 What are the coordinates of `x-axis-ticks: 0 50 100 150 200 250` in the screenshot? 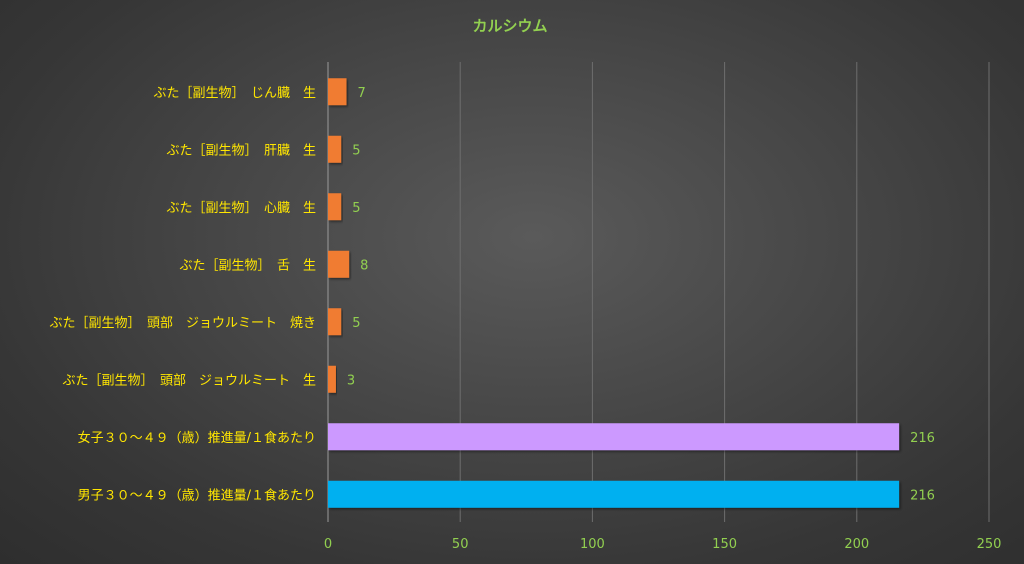 It's located at (663, 544).